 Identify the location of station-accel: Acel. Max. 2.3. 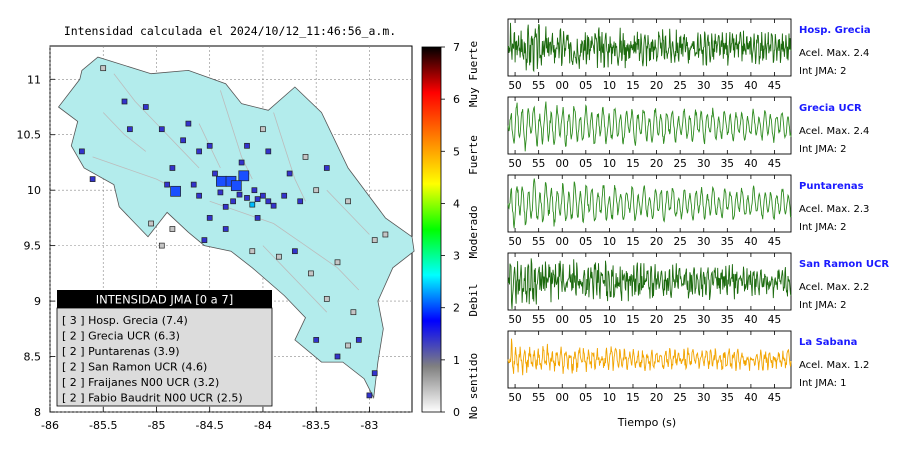
(834, 209).